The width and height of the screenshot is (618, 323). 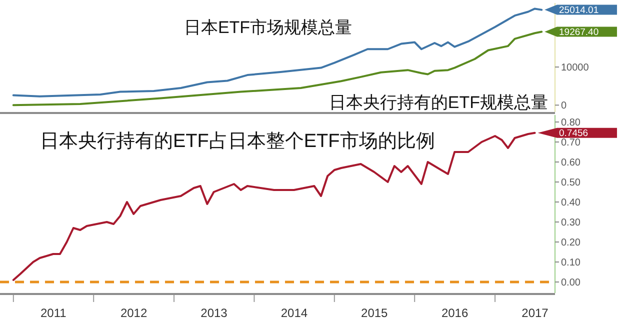 I want to click on annotation: 25014.01, so click(x=579, y=10).